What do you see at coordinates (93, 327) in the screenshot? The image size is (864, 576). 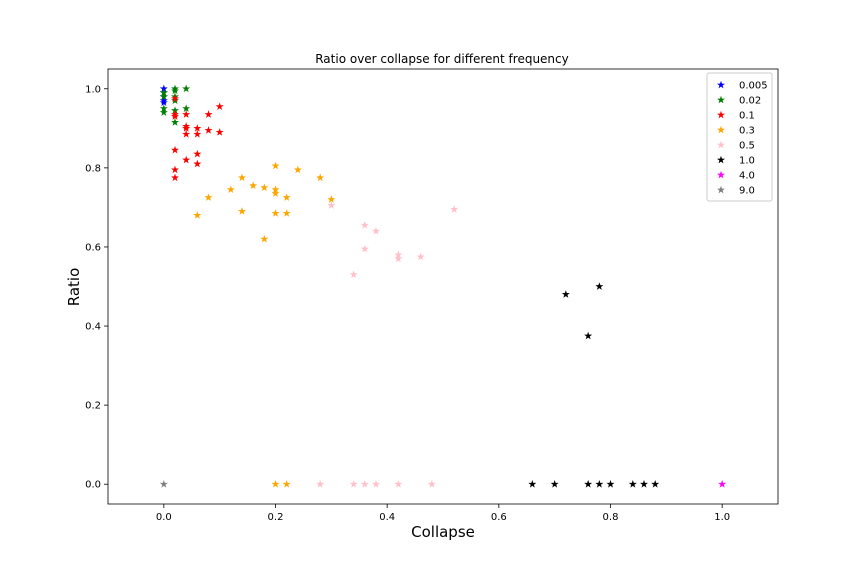 I see `y-tick-label: 0.4` at bounding box center [93, 327].